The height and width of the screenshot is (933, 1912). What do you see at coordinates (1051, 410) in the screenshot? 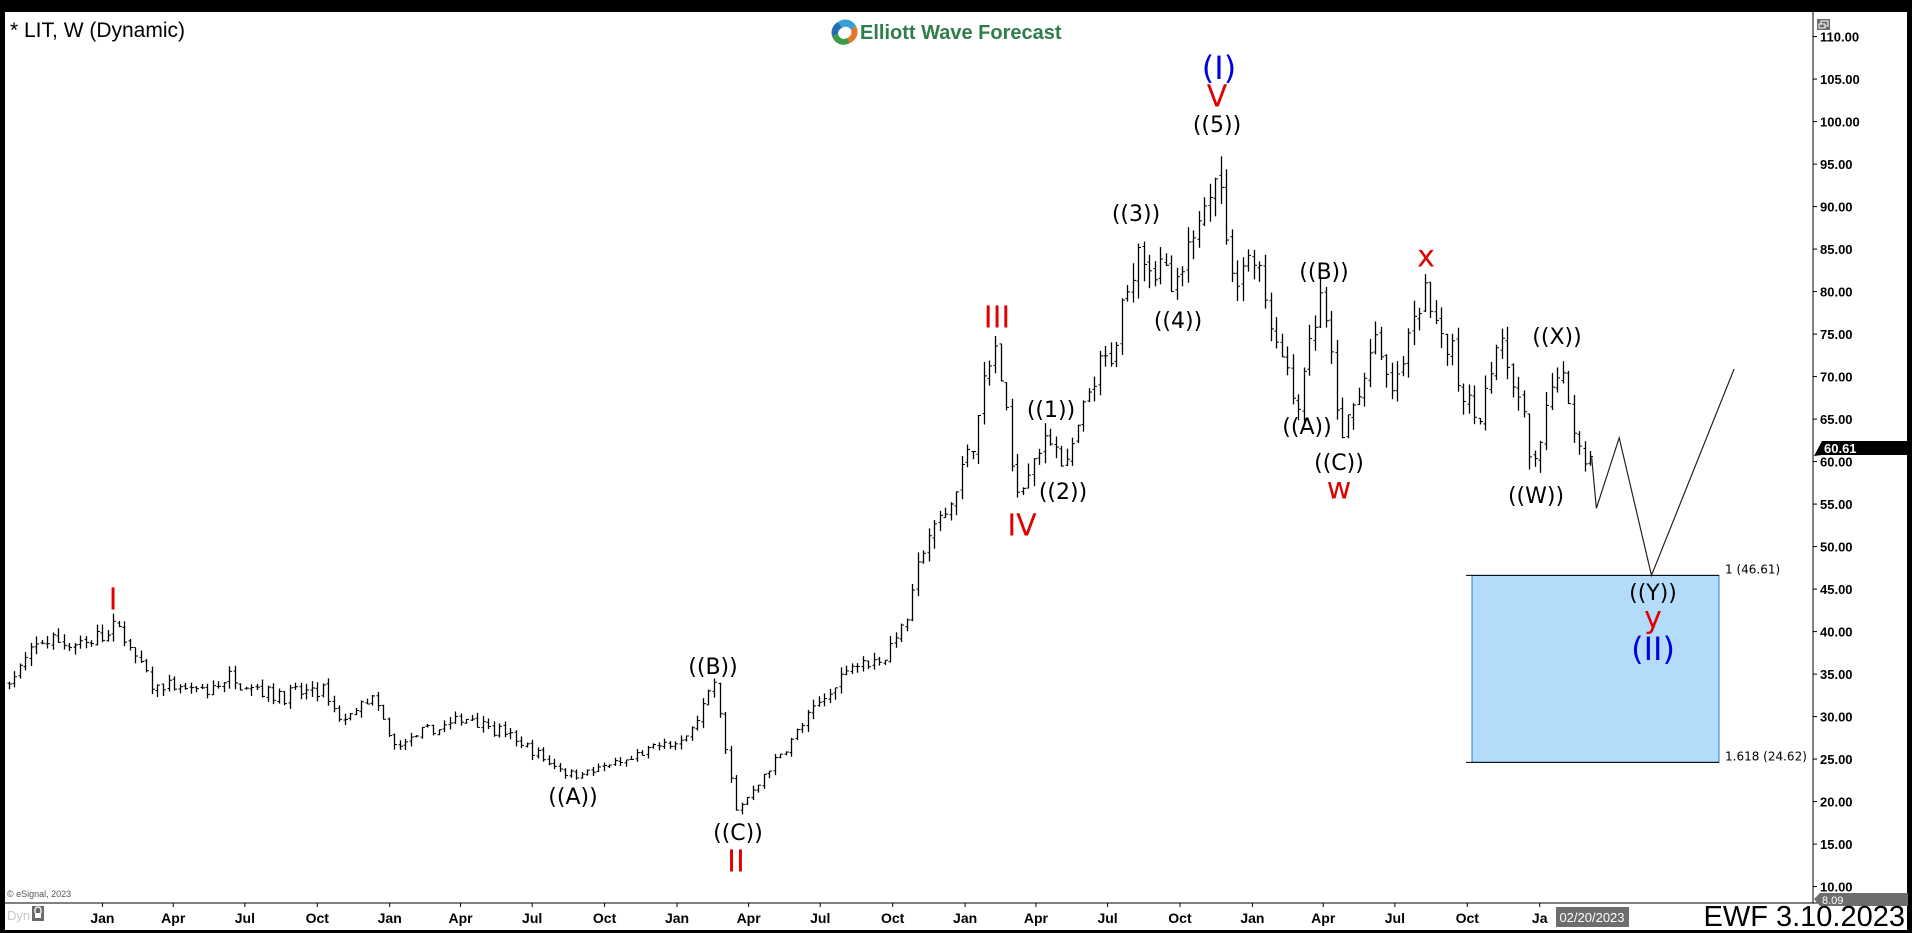
I see `wave-label: ((1))` at bounding box center [1051, 410].